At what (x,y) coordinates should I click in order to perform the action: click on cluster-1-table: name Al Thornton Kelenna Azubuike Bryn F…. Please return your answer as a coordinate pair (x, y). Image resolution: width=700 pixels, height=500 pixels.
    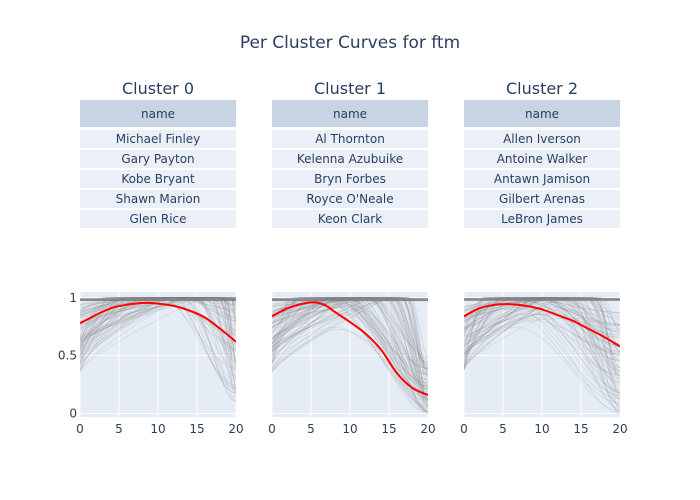
    Looking at the image, I should click on (350, 165).